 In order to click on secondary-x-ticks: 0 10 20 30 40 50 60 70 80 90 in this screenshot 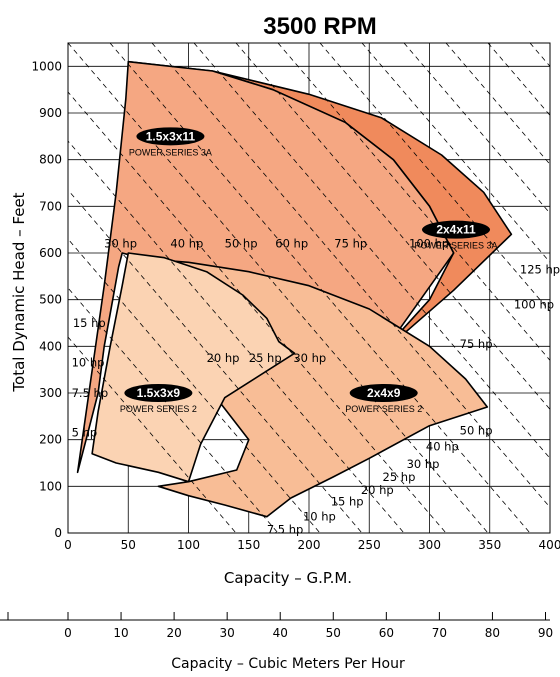, I will do `click(280, 626)`.